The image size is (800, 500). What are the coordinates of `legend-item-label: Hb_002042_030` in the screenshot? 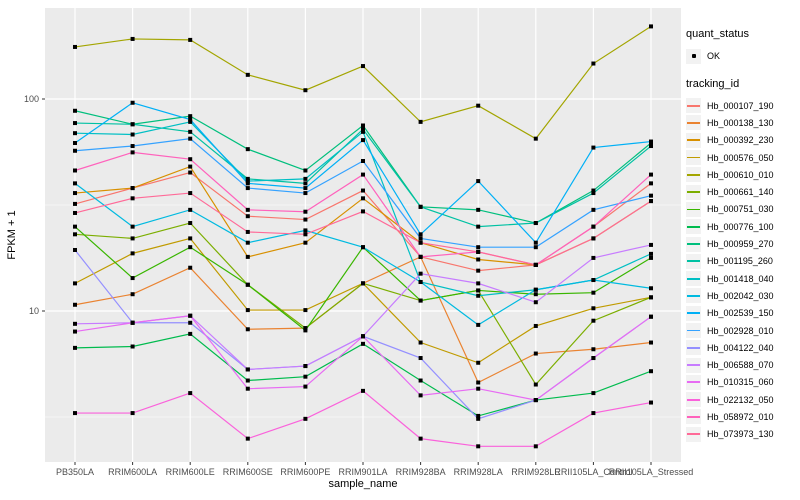 It's located at (740, 295).